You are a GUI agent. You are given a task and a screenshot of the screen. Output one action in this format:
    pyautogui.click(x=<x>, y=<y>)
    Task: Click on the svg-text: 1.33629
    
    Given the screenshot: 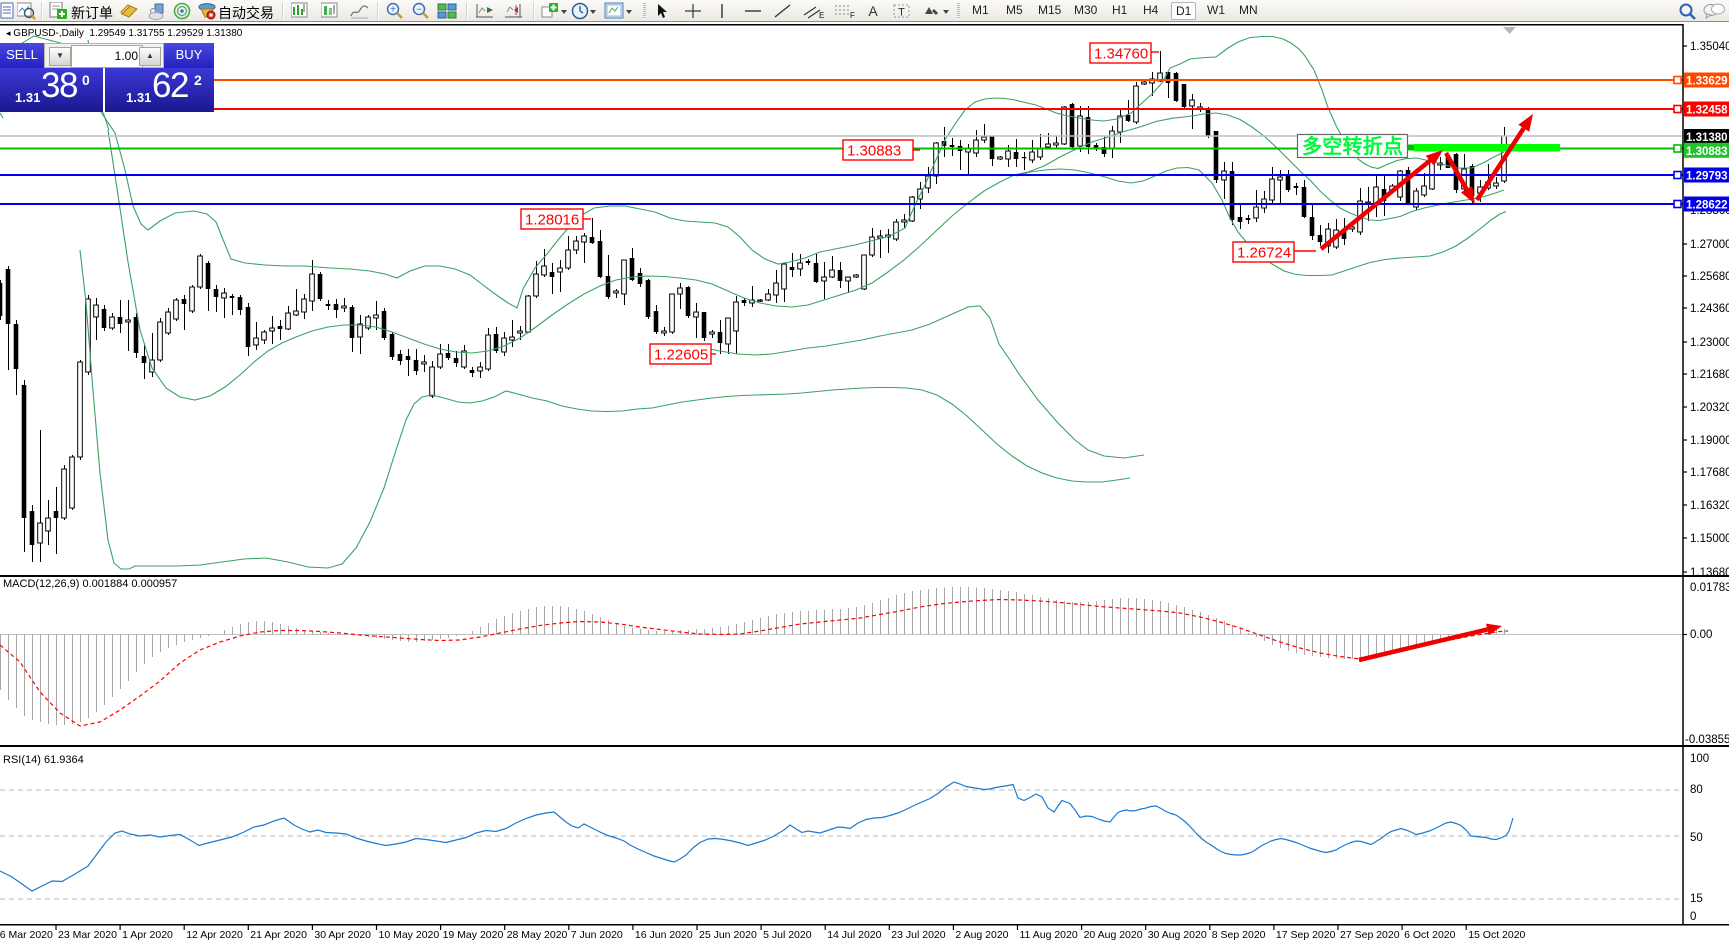 What is the action you would take?
    pyautogui.click(x=1707, y=82)
    